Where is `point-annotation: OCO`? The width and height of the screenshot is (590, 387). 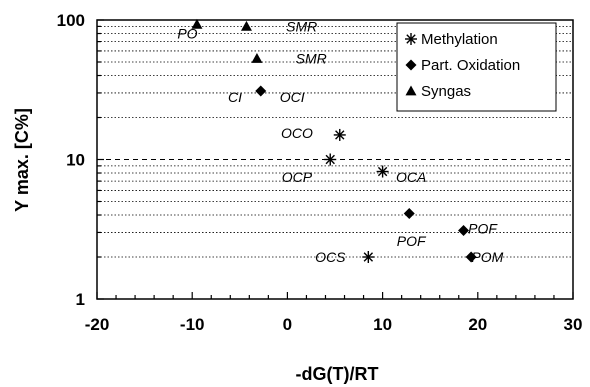
point-annotation: OCO is located at coordinates (297, 133).